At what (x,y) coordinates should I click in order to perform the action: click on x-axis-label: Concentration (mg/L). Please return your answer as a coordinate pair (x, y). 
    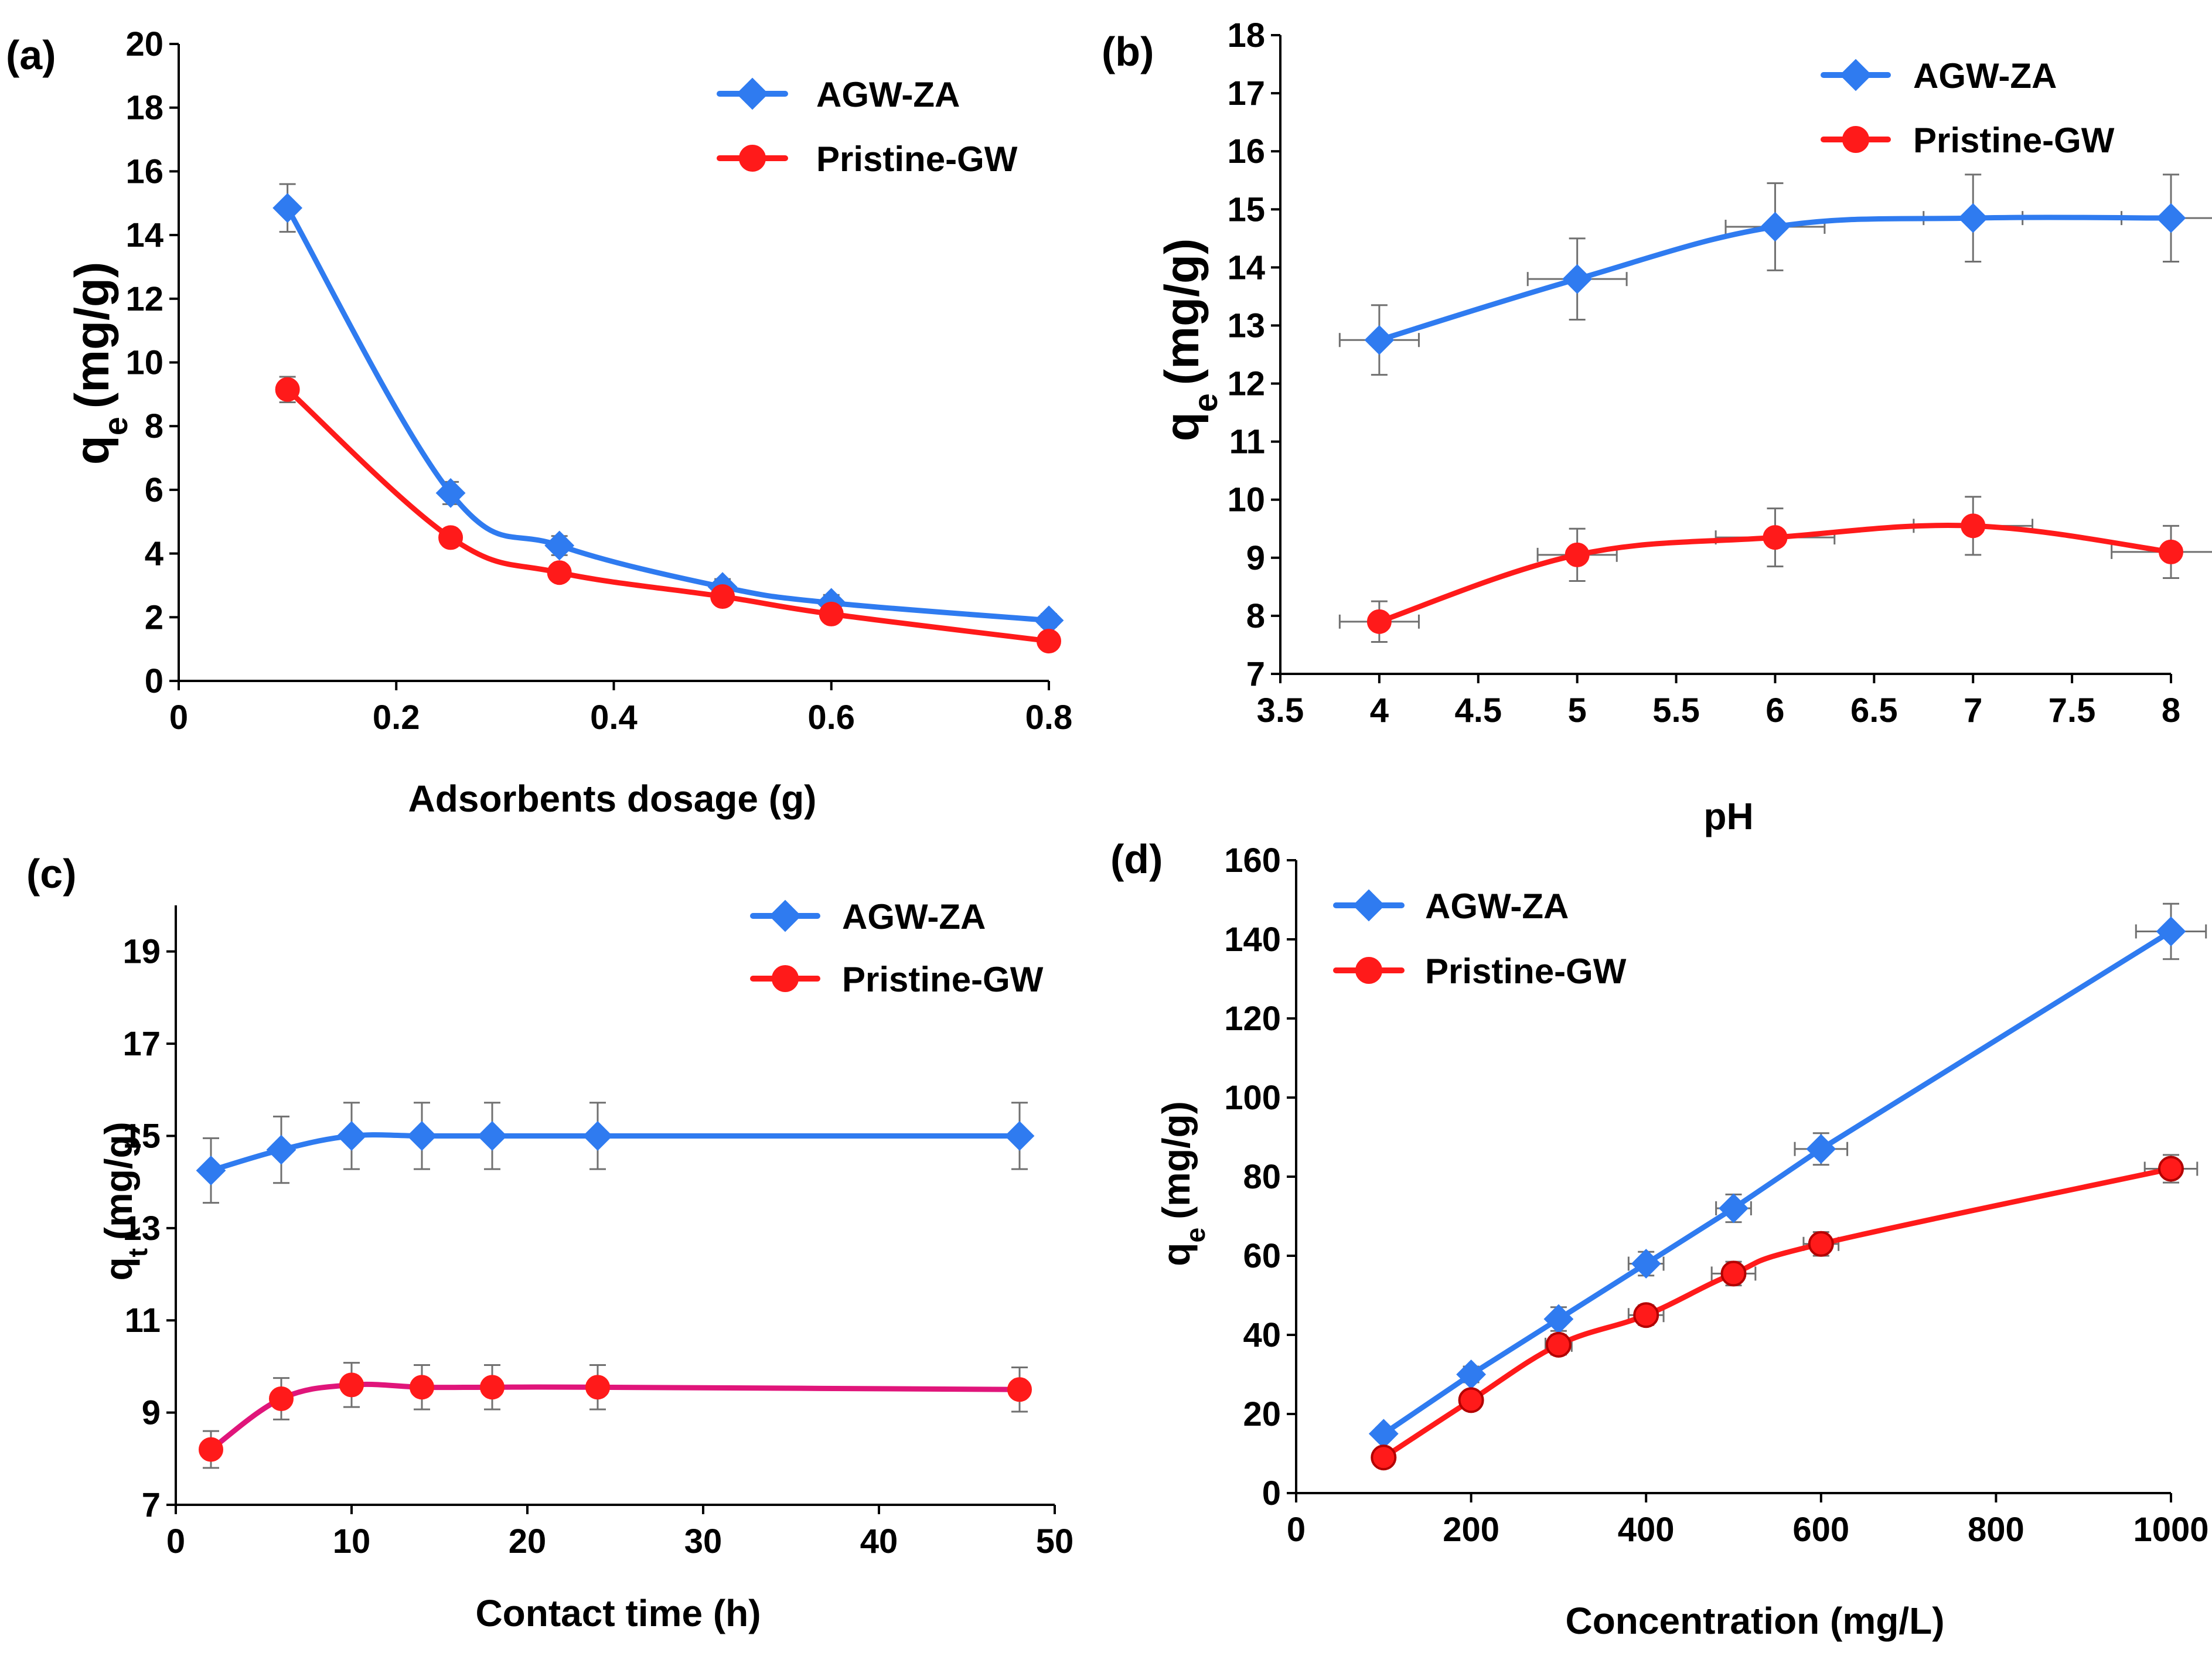
    Looking at the image, I should click on (1754, 1621).